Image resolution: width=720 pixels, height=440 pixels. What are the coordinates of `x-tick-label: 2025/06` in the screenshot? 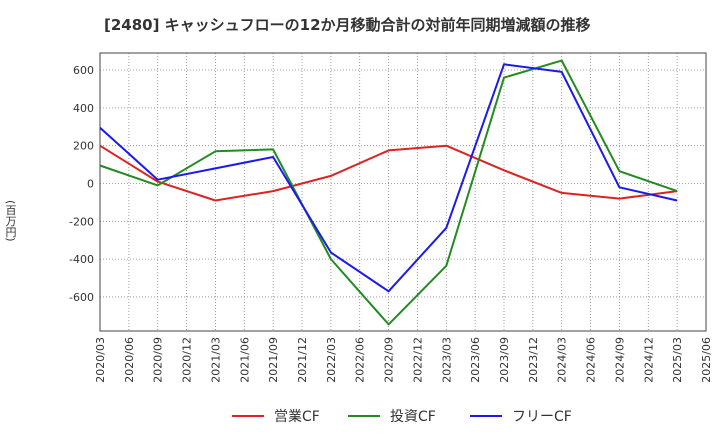 It's located at (706, 360).